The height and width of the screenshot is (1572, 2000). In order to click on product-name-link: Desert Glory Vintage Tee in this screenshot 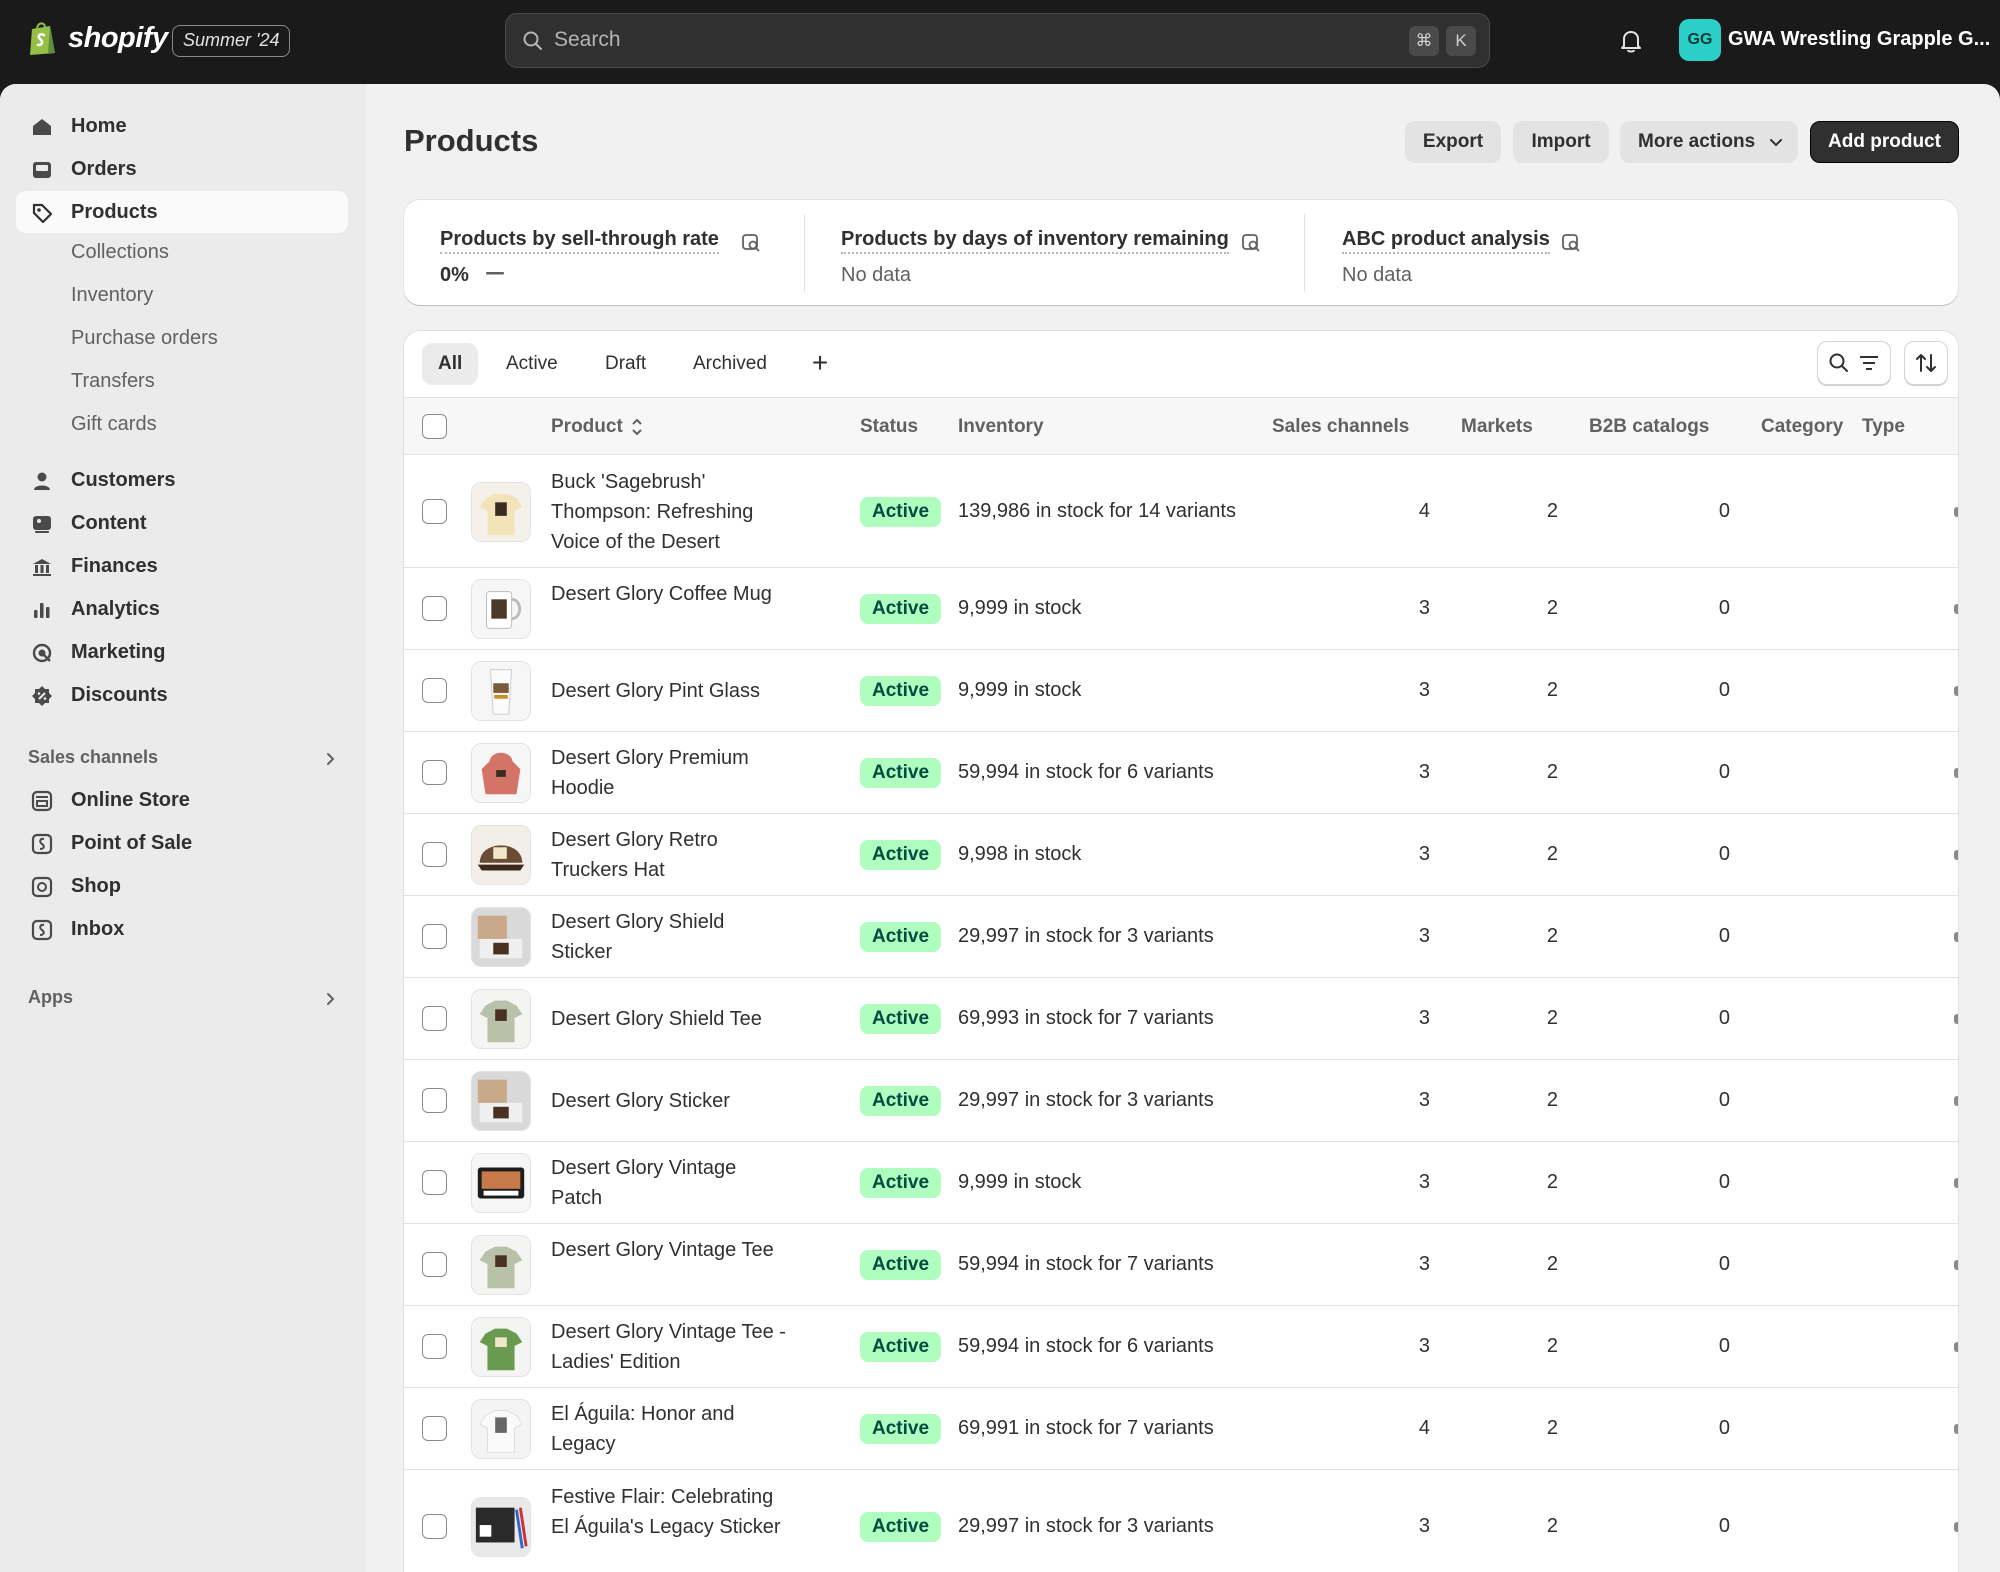, I will do `click(662, 1250)`.